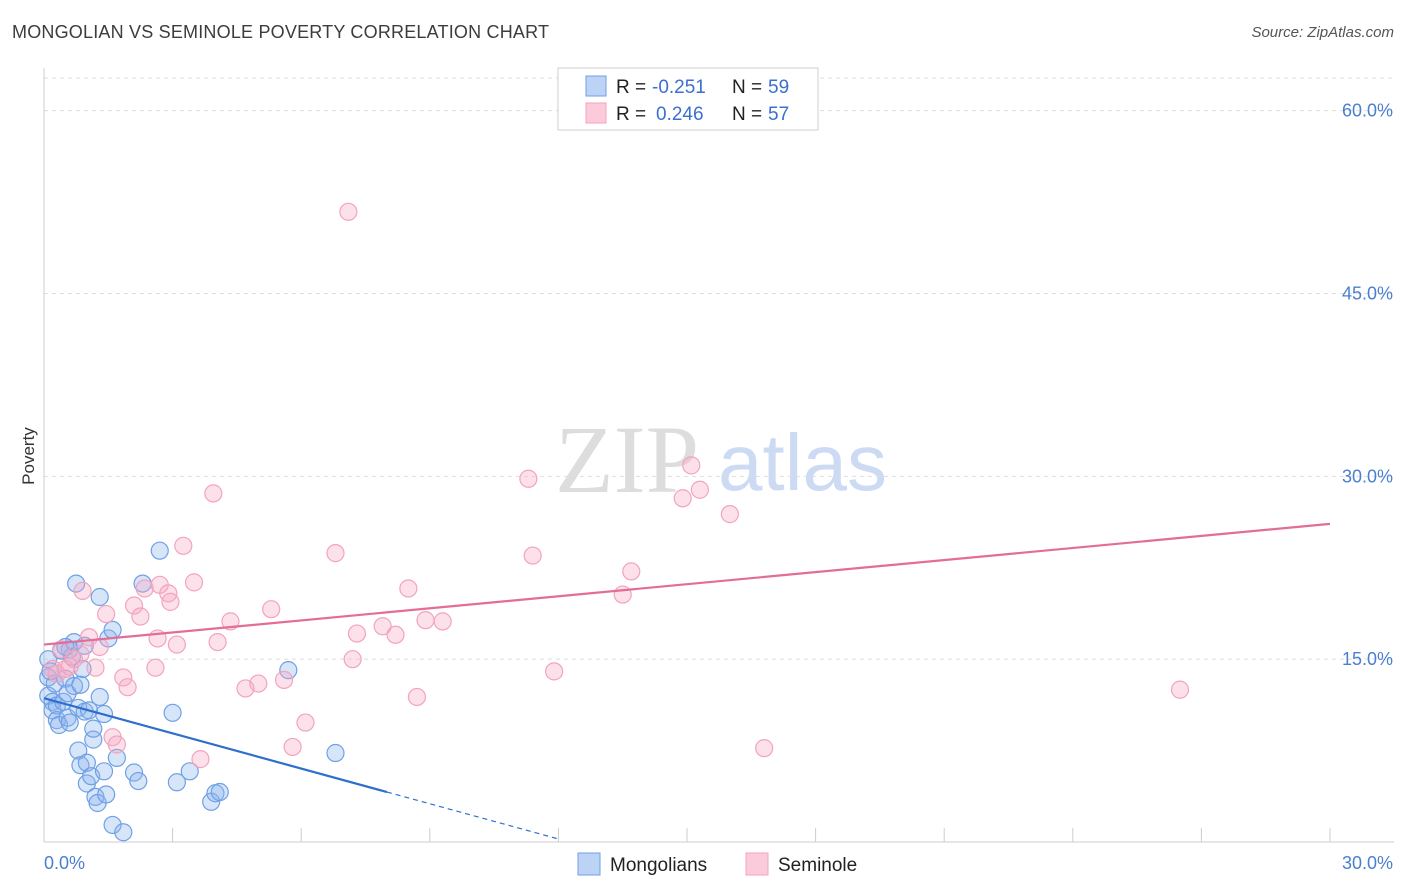  Describe the element at coordinates (215, 745) in the screenshot. I see `trend-line-mongolians` at that location.